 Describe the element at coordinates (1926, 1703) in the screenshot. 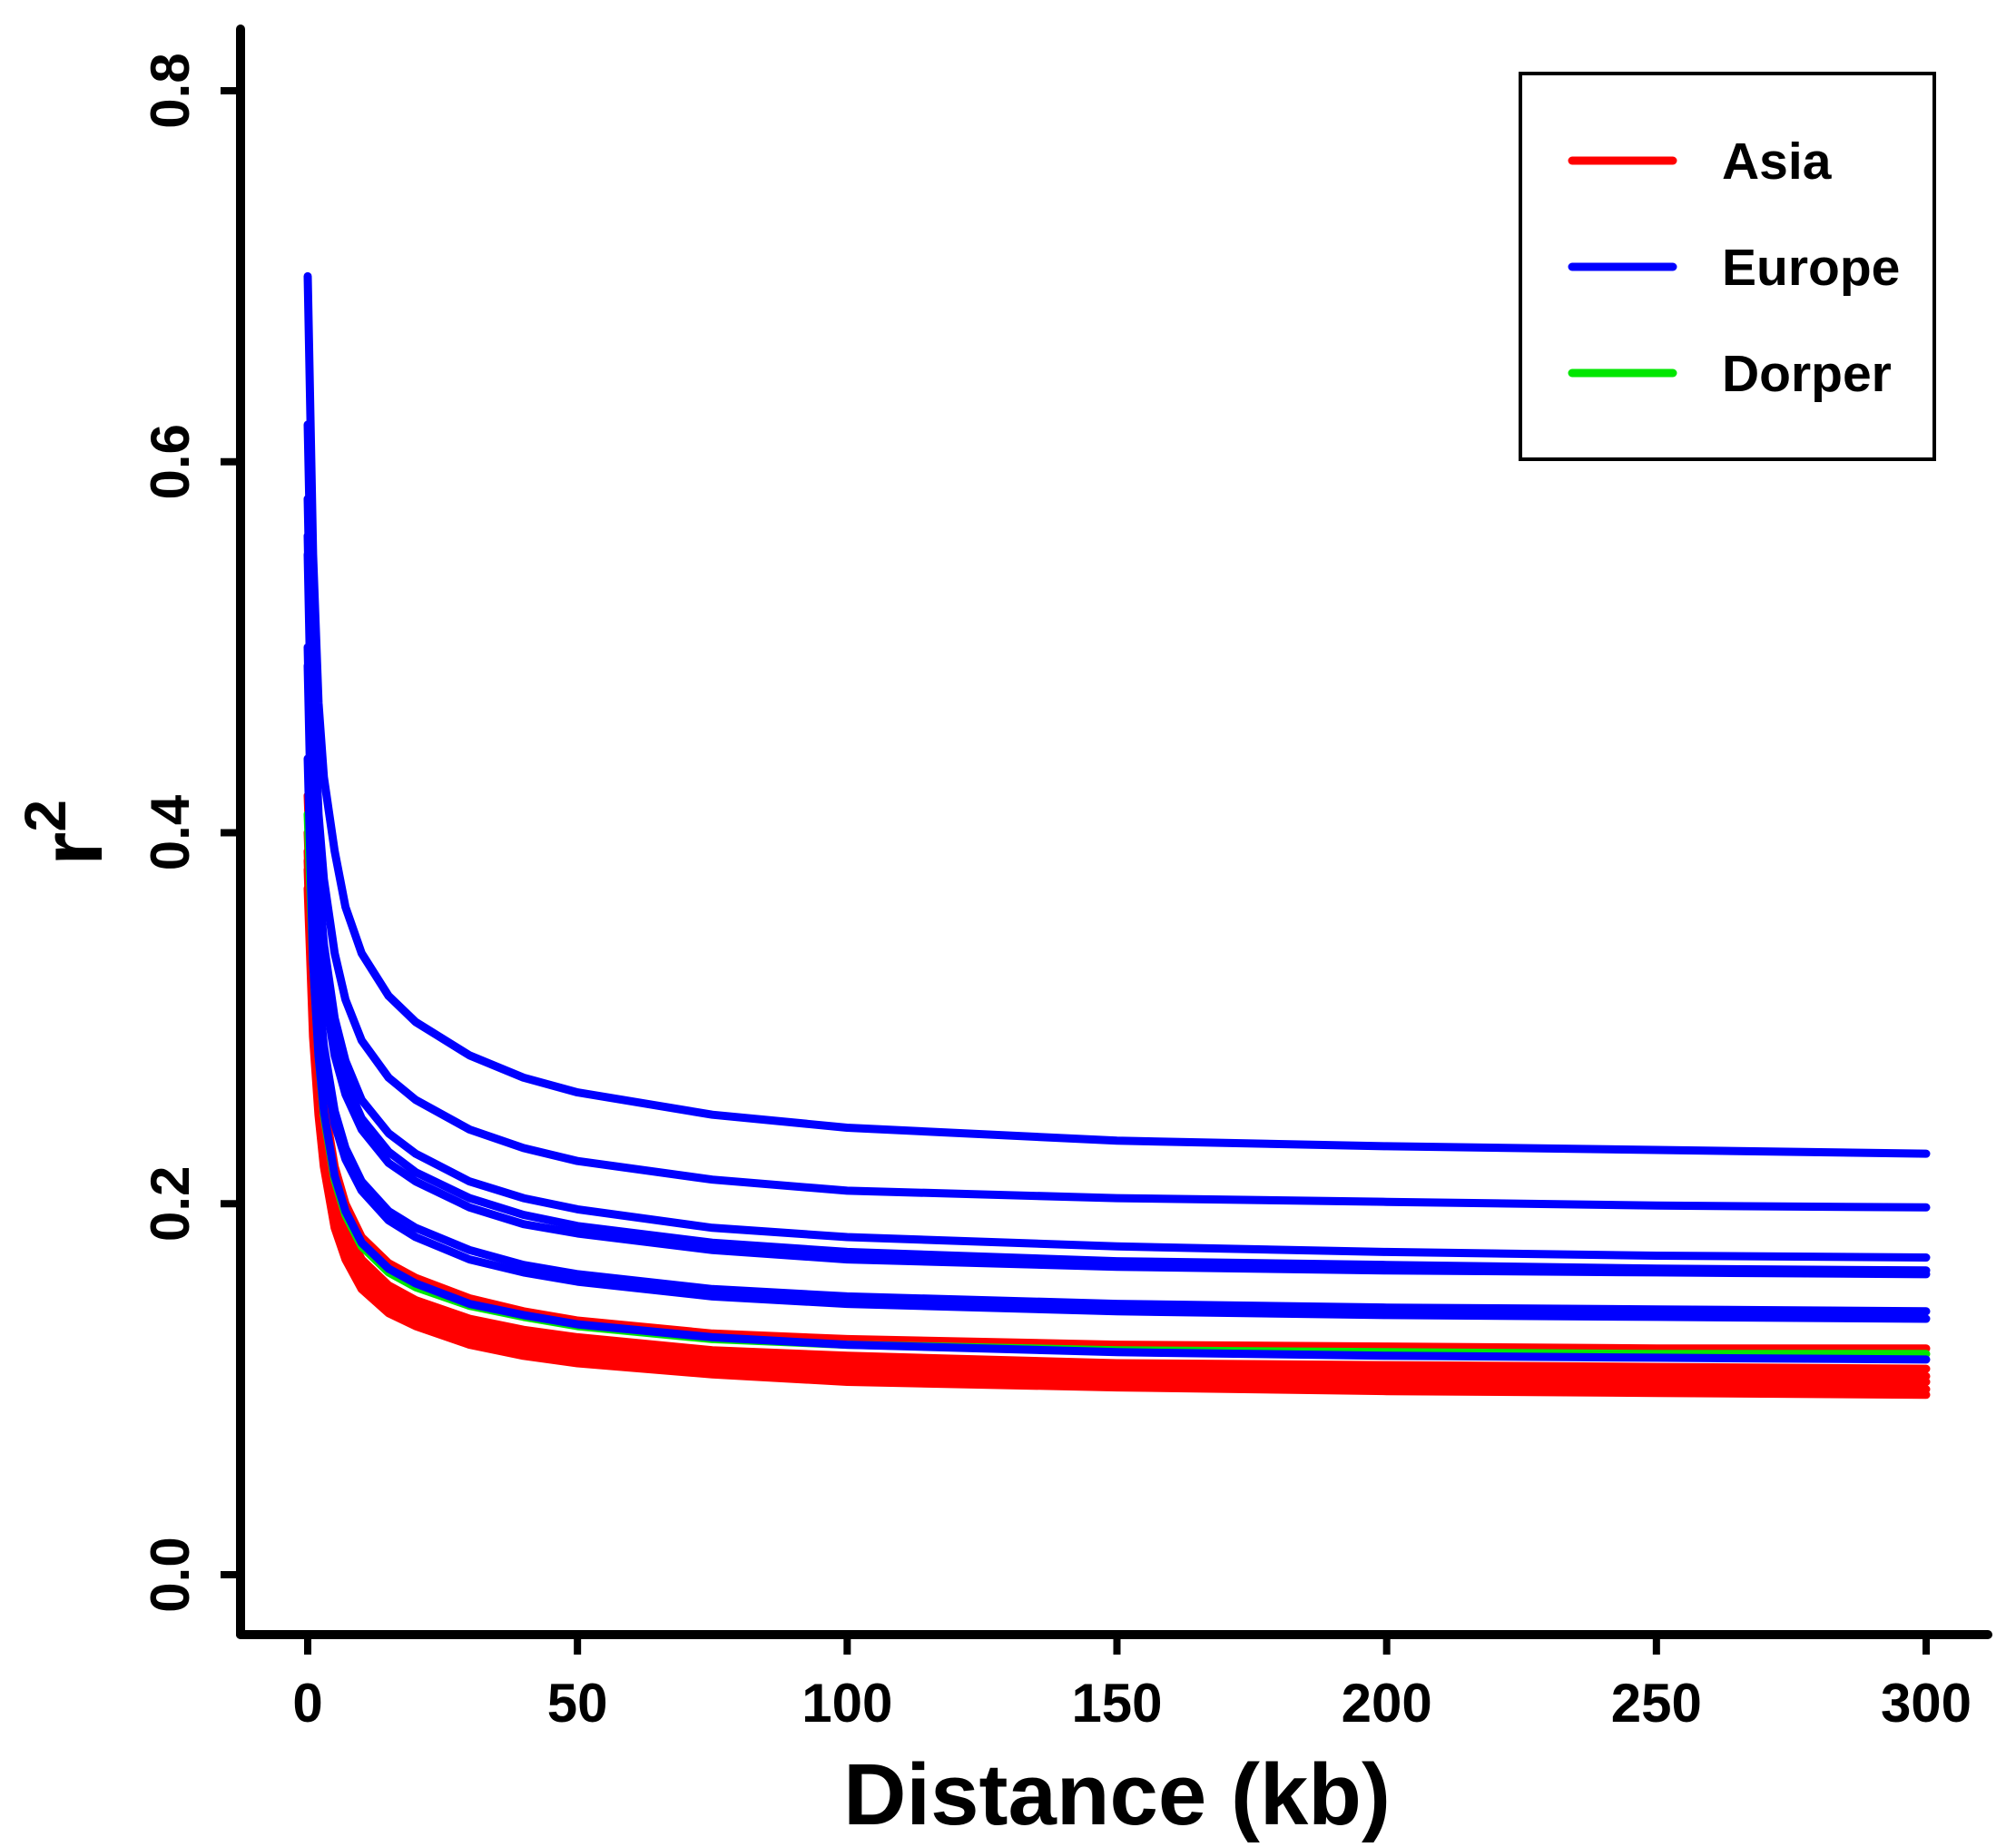

I see `x-tick-label: 300` at that location.